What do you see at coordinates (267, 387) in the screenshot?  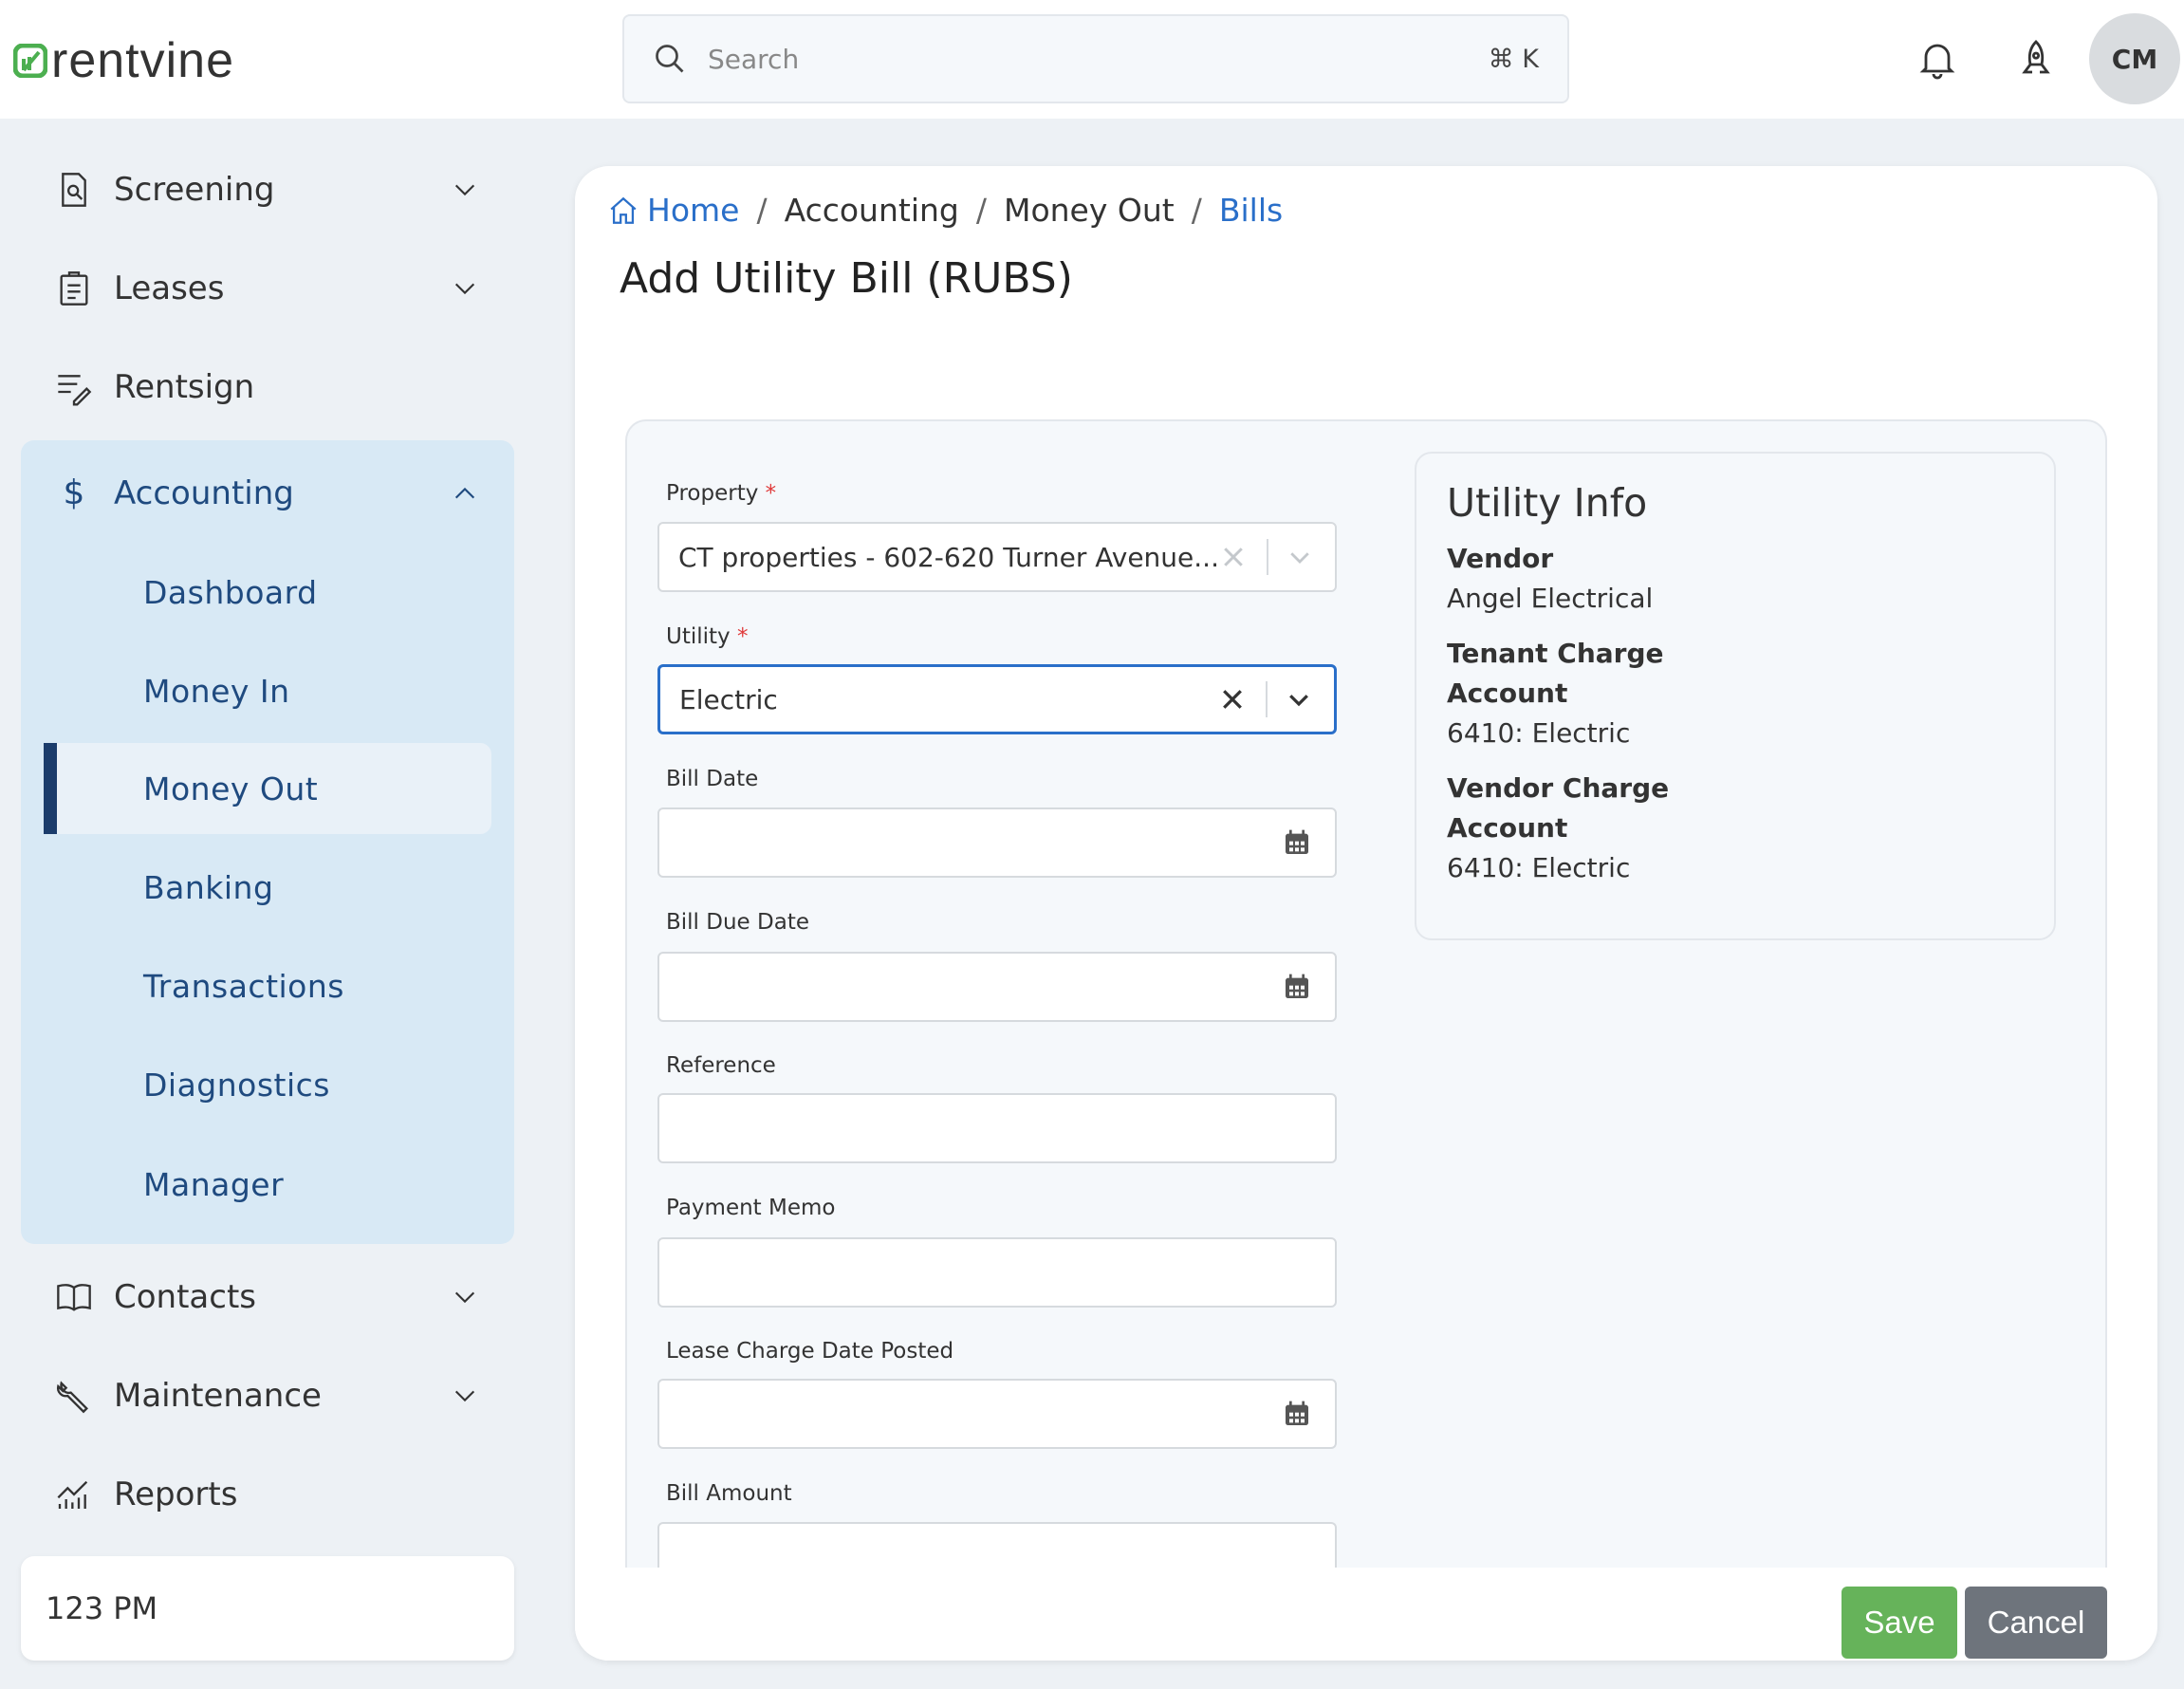 I see `sidebar-item-rentsign: Rentsign` at bounding box center [267, 387].